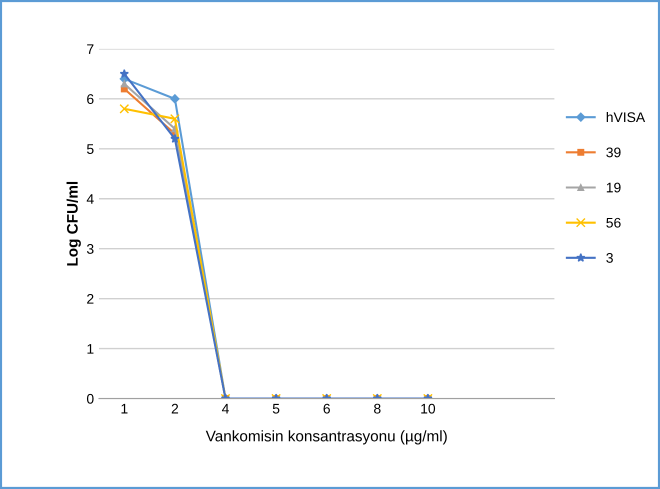  I want to click on x-axis-title: Vankomisin konsantrasyonu (µg/ml), so click(326, 437).